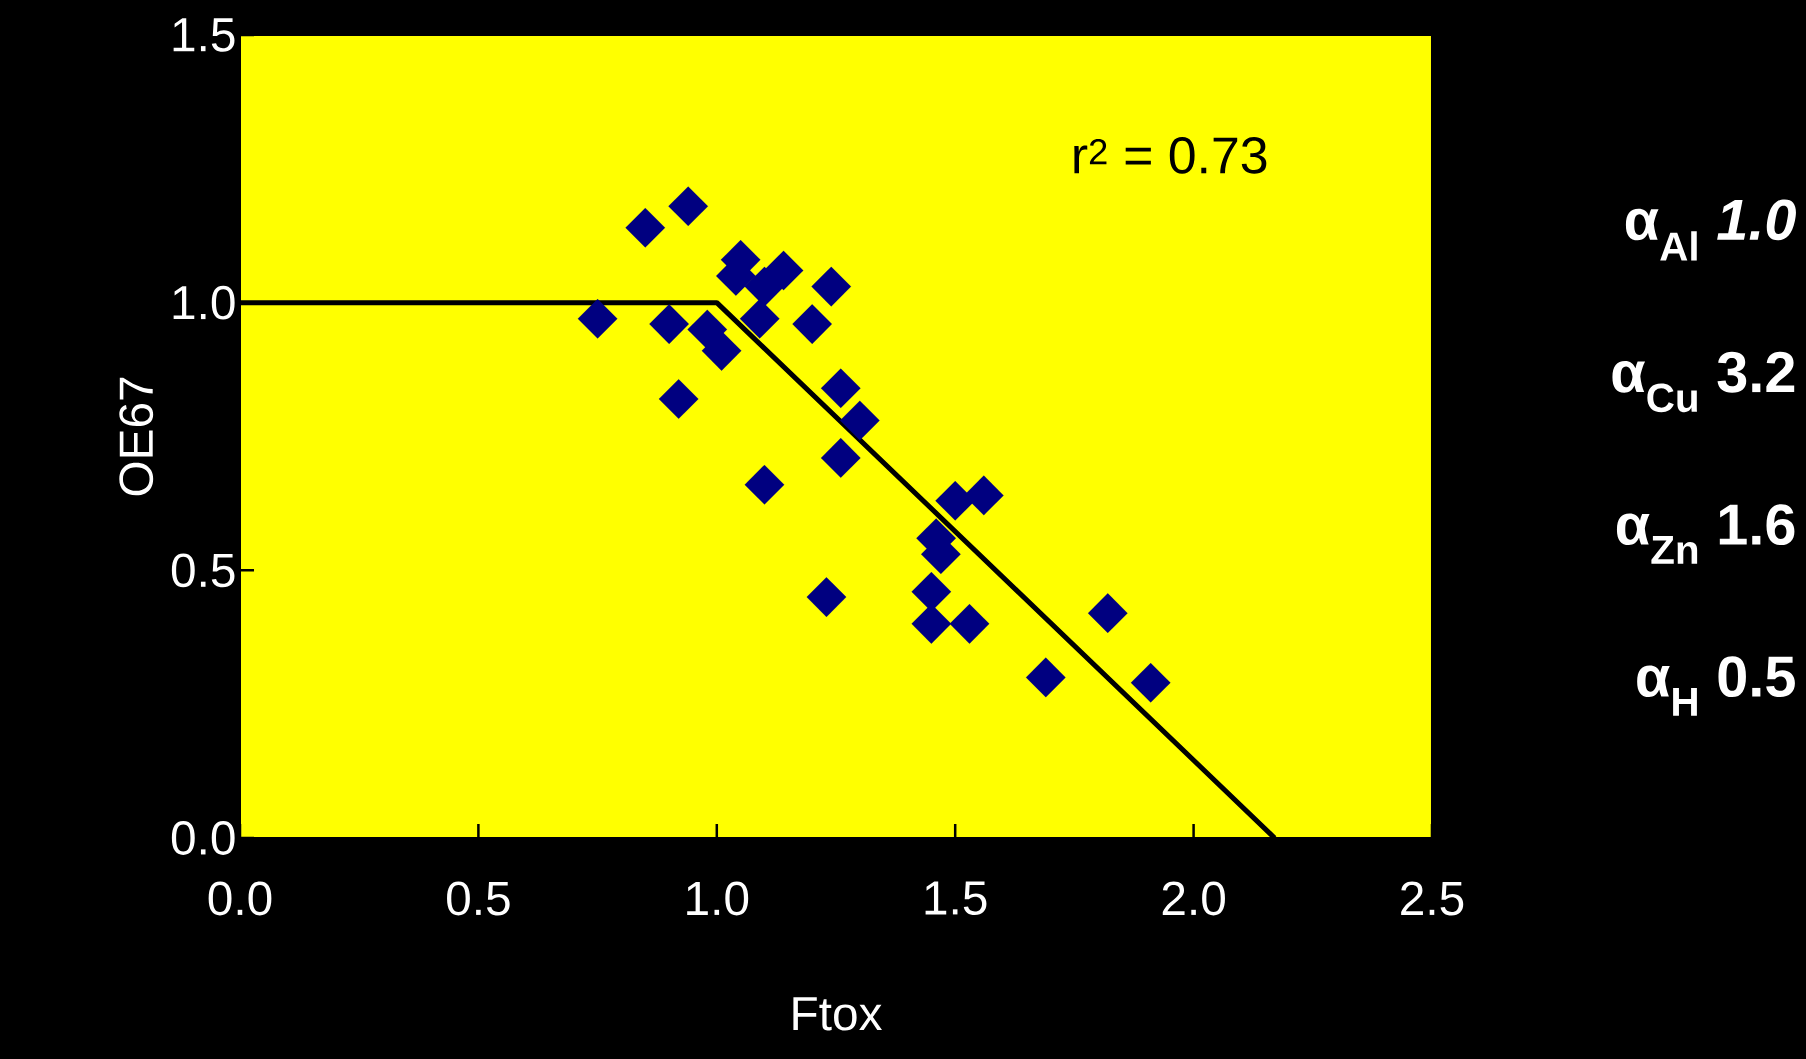 The image size is (1806, 1059). I want to click on x-axis-title: Ftox, so click(837, 1014).